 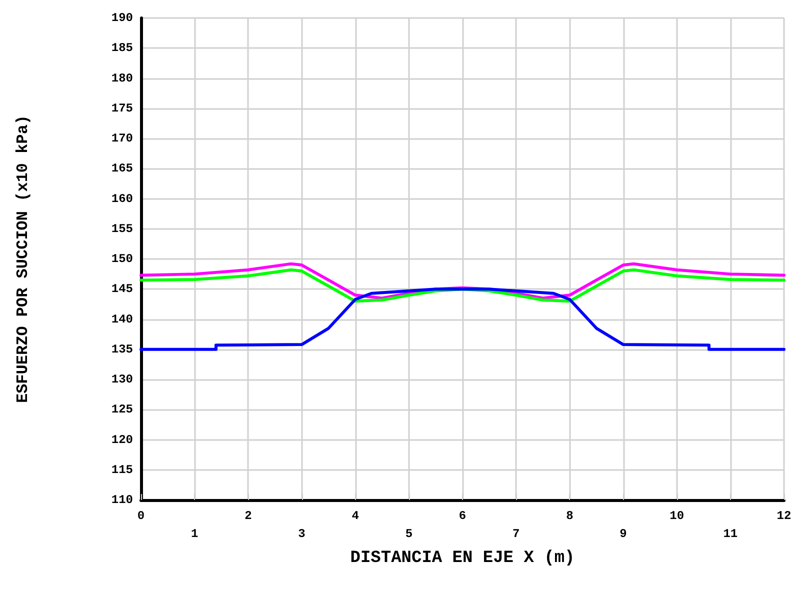 I want to click on x2-tick-label: 1, so click(x=194, y=534).